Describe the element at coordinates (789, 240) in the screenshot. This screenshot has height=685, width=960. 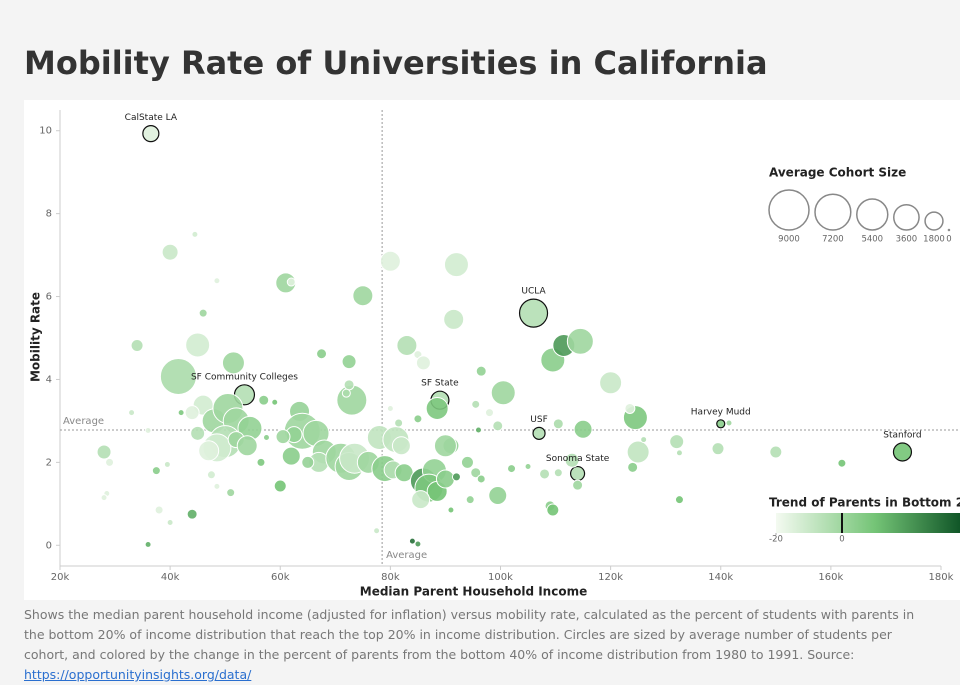
I see `size-legend-label: 9000` at that location.